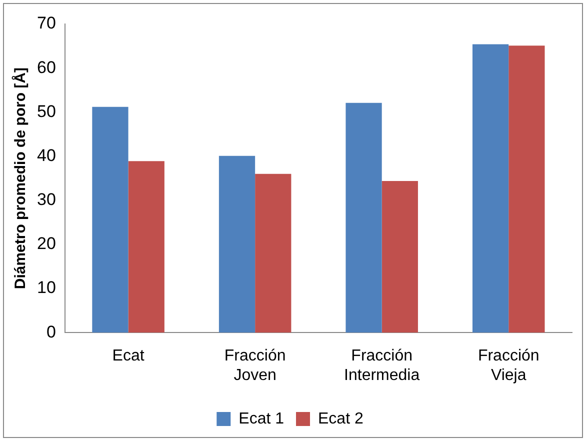 Image resolution: width=588 pixels, height=443 pixels. I want to click on y-tick-label: 20, so click(46, 244).